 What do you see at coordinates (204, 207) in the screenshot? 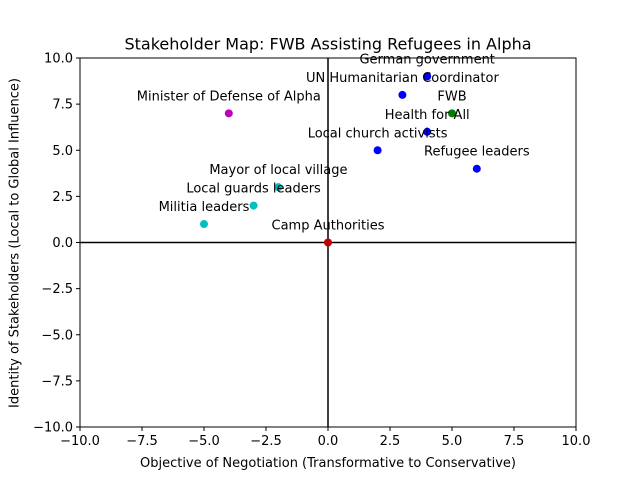
I see `point-label: Militia leaders` at bounding box center [204, 207].